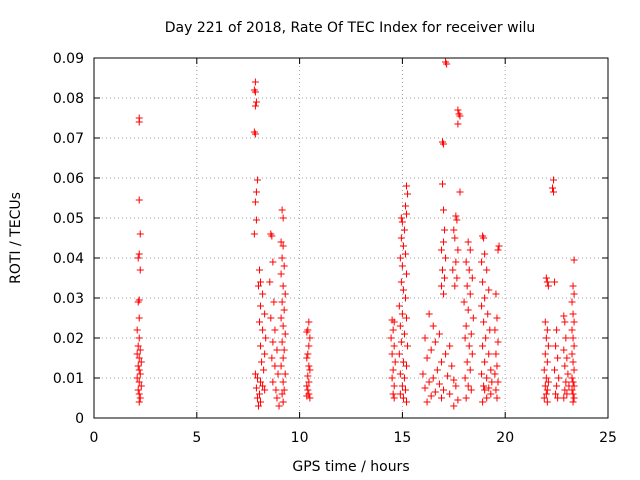  Describe the element at coordinates (68, 59) in the screenshot. I see `y-tick-label: 0.09` at that location.